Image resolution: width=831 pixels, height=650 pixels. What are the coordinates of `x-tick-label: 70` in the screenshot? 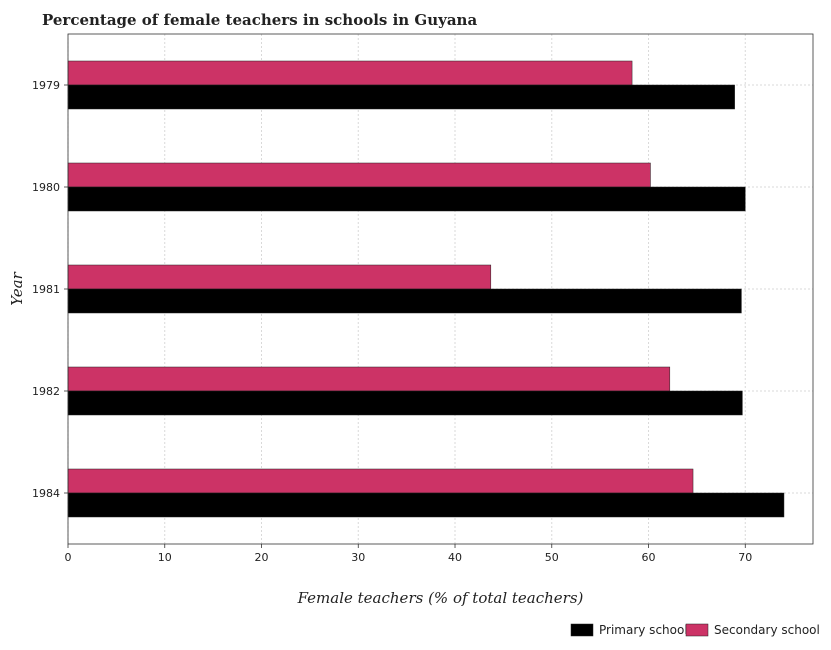 It's located at (745, 557).